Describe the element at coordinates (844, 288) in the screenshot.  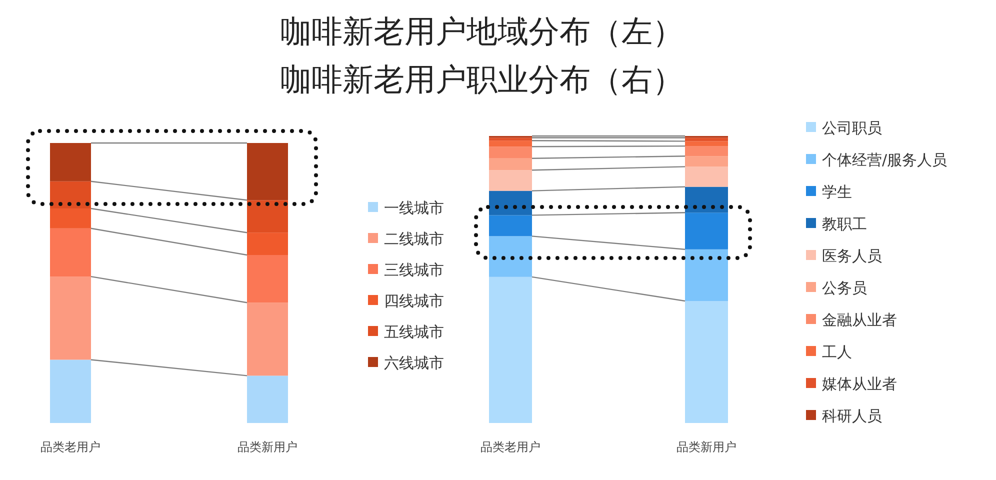
I see `legend-label: 公务员` at that location.